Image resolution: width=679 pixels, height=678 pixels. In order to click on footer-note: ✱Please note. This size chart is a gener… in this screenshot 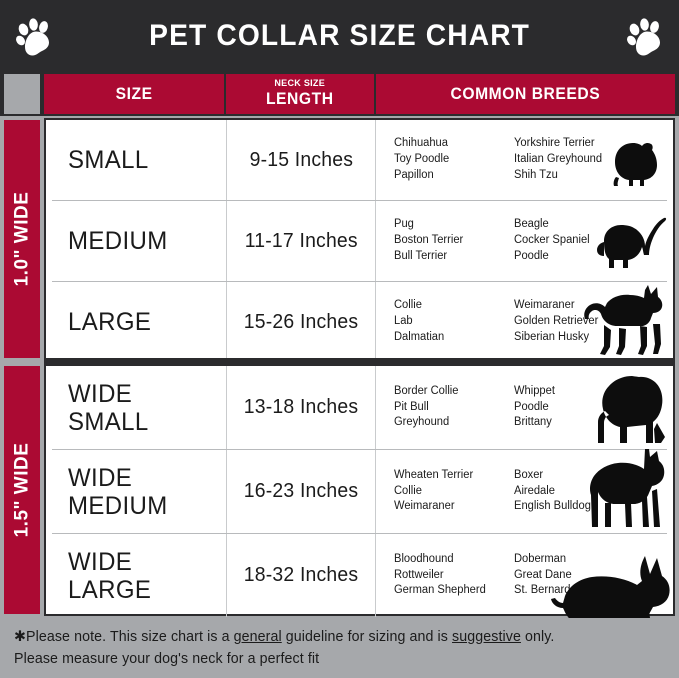, I will do `click(339, 648)`.